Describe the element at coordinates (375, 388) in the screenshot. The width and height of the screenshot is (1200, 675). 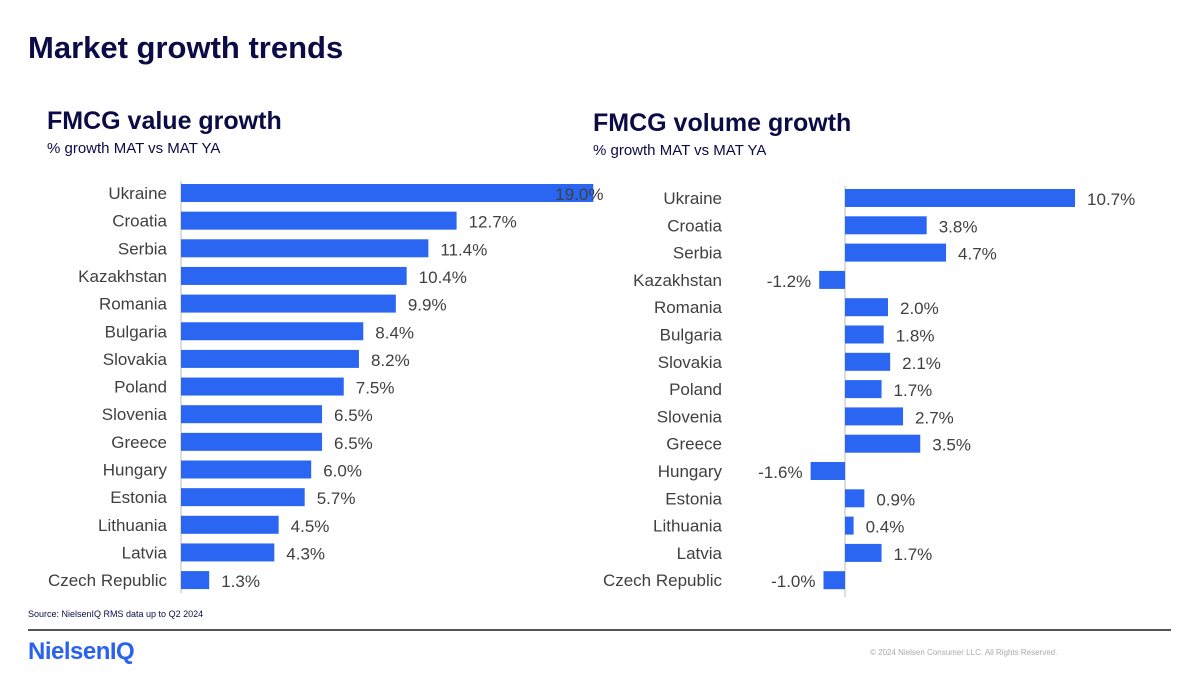
I see `data-label: 7.5%` at that location.